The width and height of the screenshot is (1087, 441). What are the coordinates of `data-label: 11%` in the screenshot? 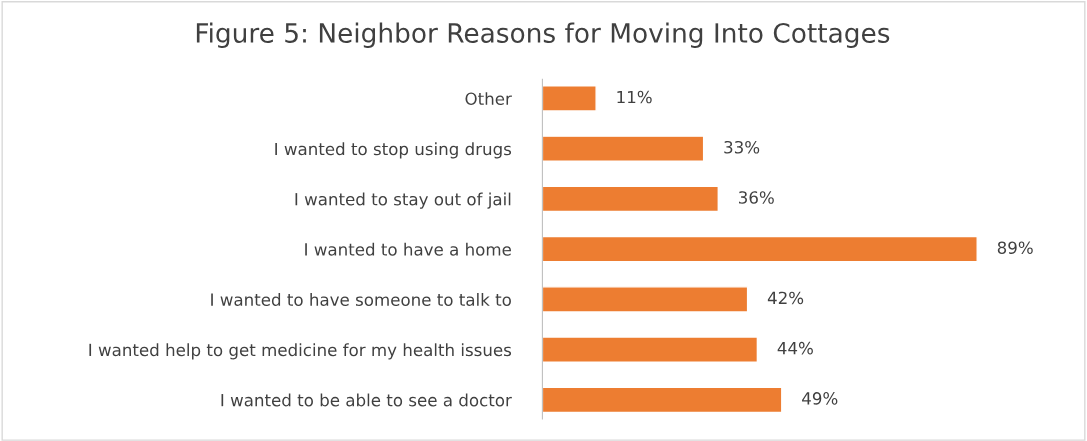 It's located at (634, 97).